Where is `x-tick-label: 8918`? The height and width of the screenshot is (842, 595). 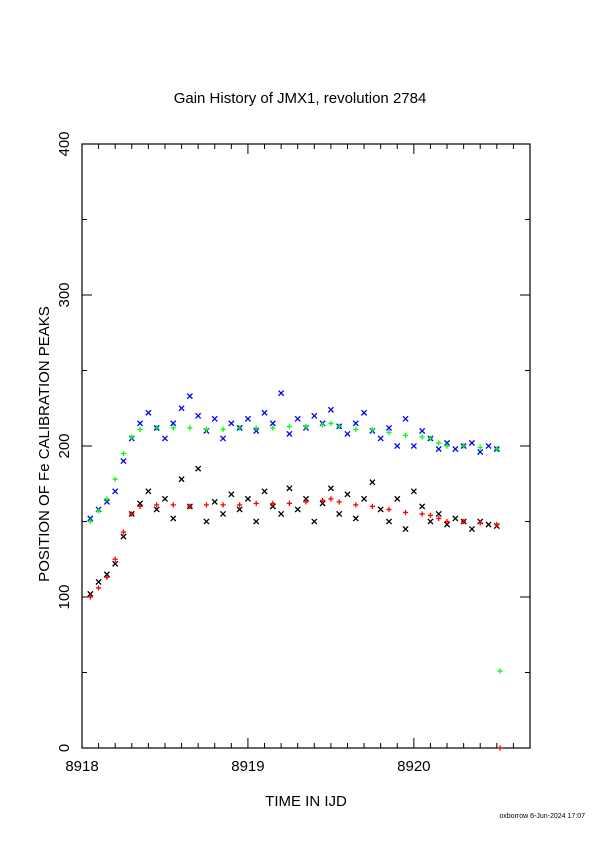 x-tick-label: 8918 is located at coordinates (81, 766).